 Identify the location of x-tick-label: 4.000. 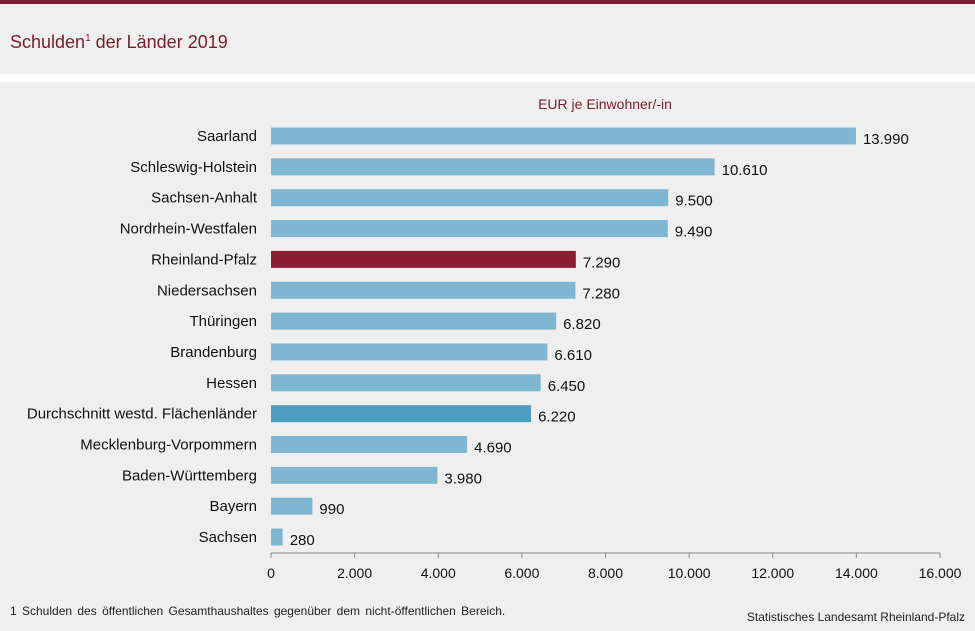
(438, 573).